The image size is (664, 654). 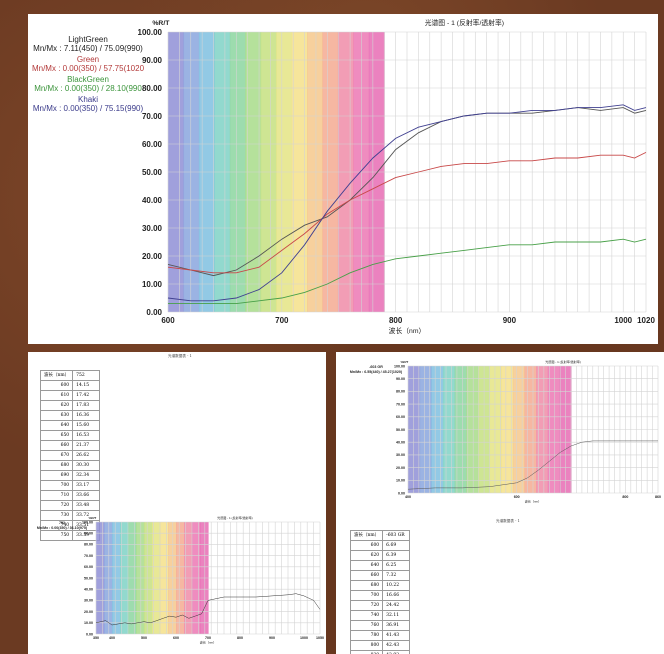 I want to click on value-cell: 17.83, so click(x=86, y=405).